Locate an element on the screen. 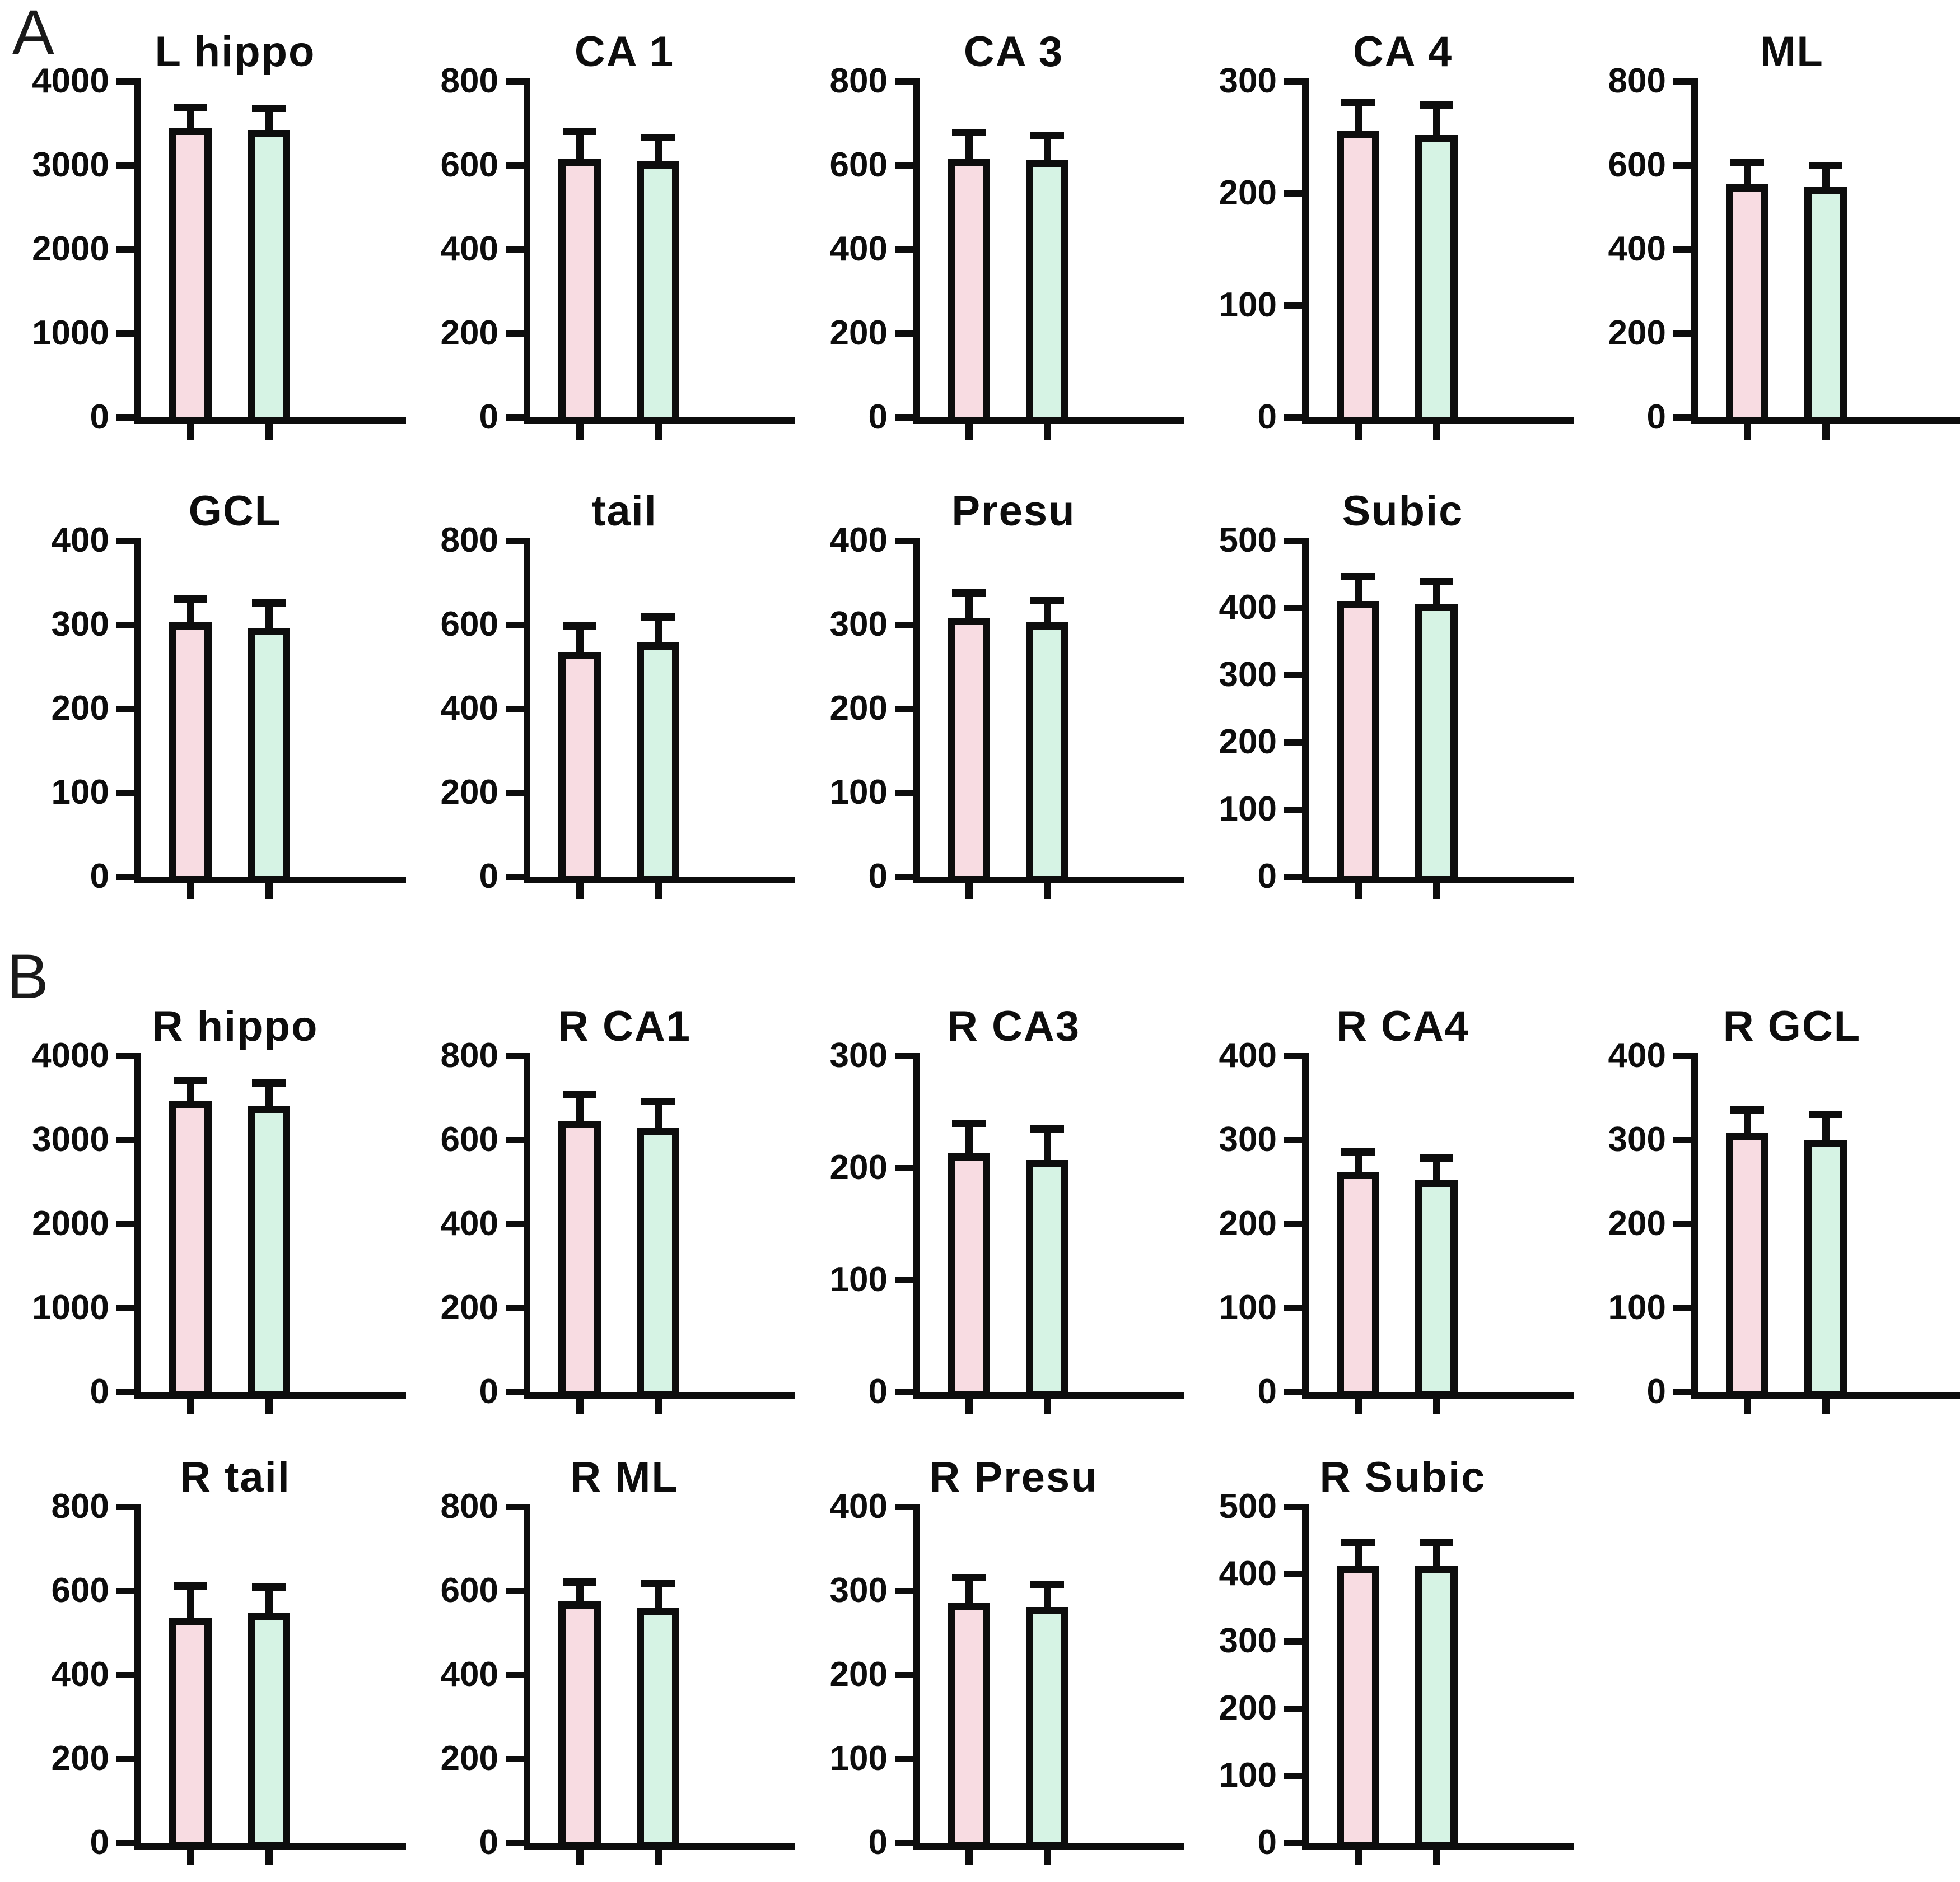 This screenshot has width=1960, height=1882. y-tick-label: 2000 is located at coordinates (71, 1223).